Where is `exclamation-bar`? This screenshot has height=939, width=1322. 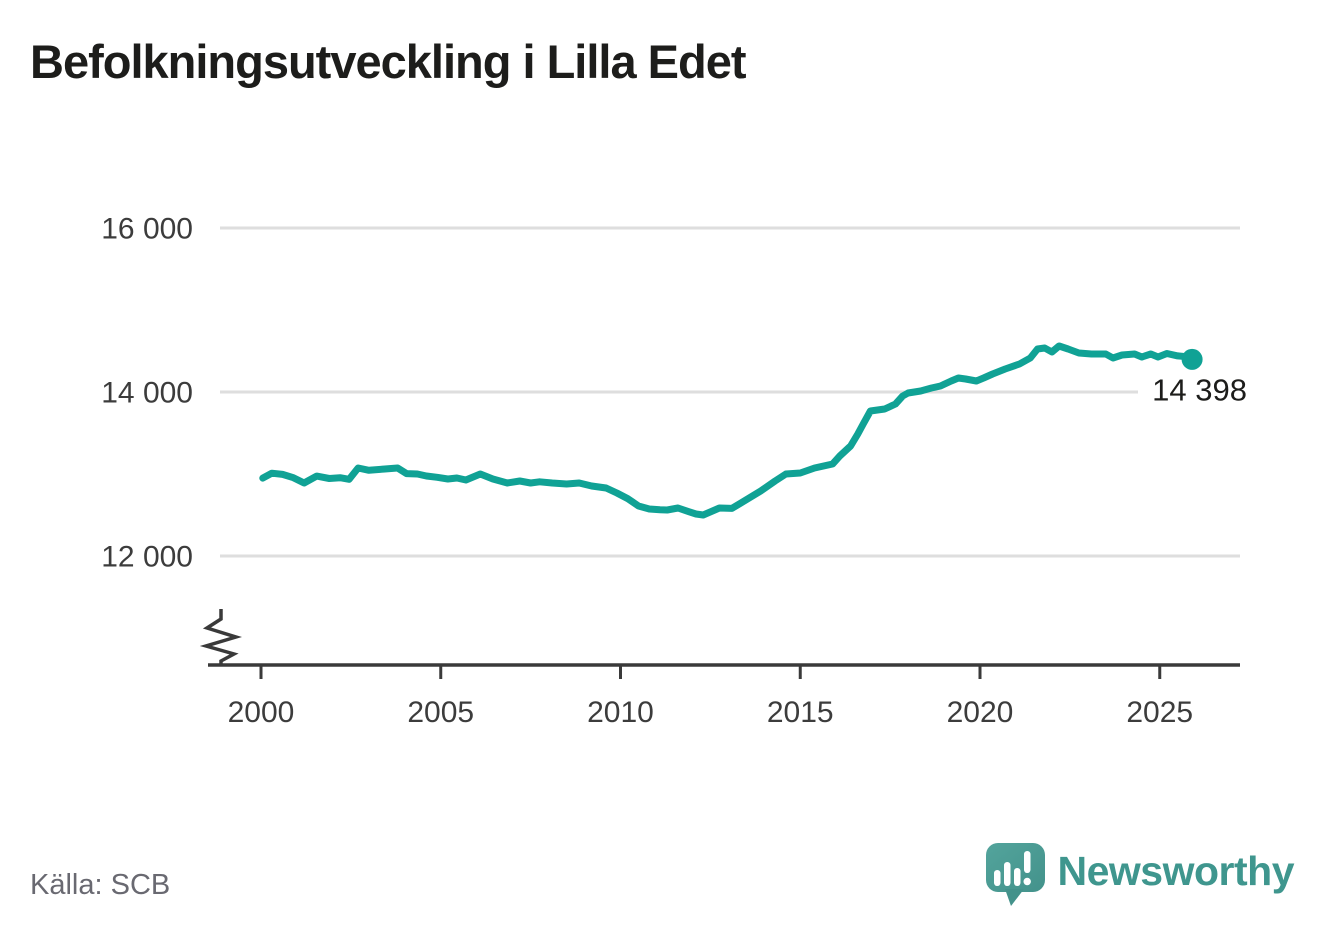
exclamation-bar is located at coordinates (1026, 862).